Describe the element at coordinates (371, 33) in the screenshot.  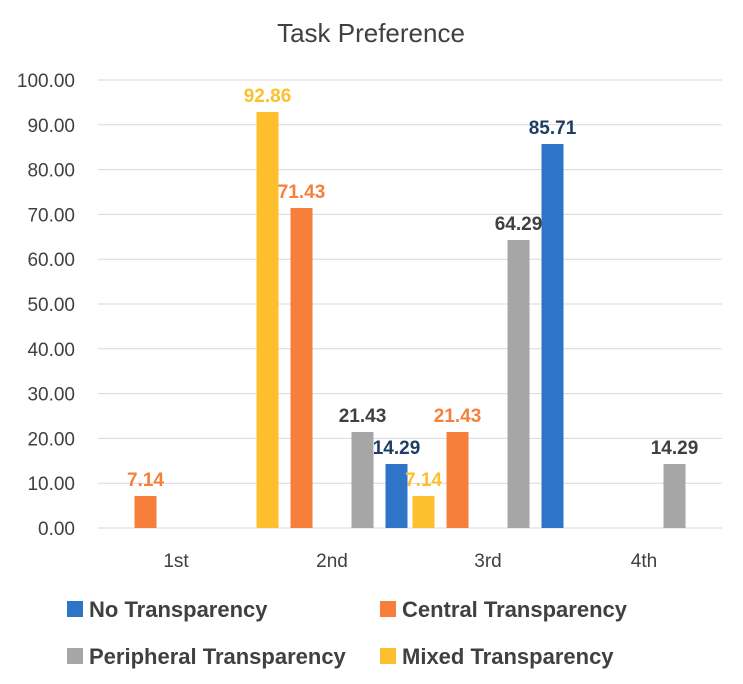
I see `chart-title: Task Preference` at that location.